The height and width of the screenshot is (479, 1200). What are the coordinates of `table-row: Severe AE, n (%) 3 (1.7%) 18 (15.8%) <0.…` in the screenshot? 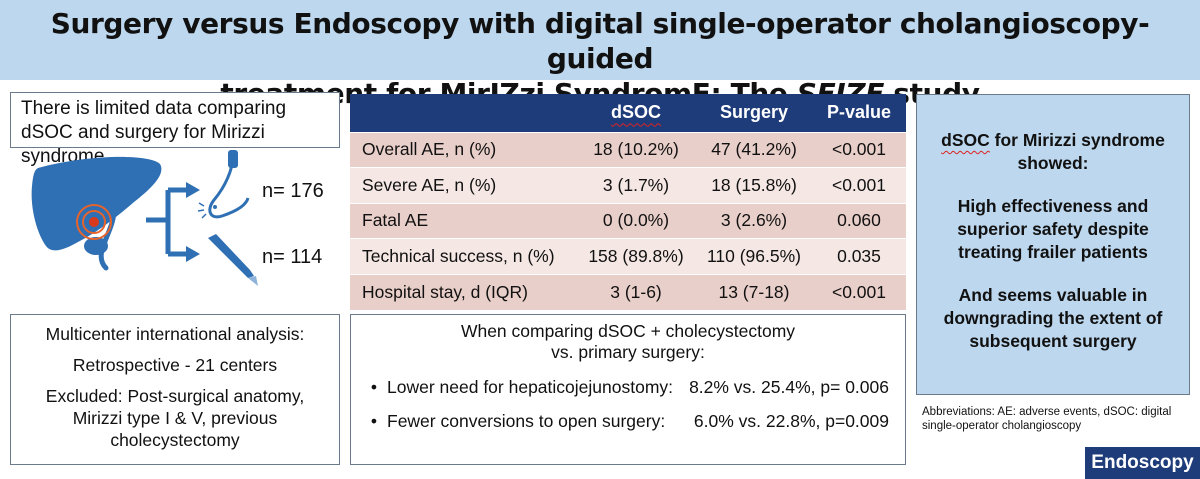 It's located at (628, 185).